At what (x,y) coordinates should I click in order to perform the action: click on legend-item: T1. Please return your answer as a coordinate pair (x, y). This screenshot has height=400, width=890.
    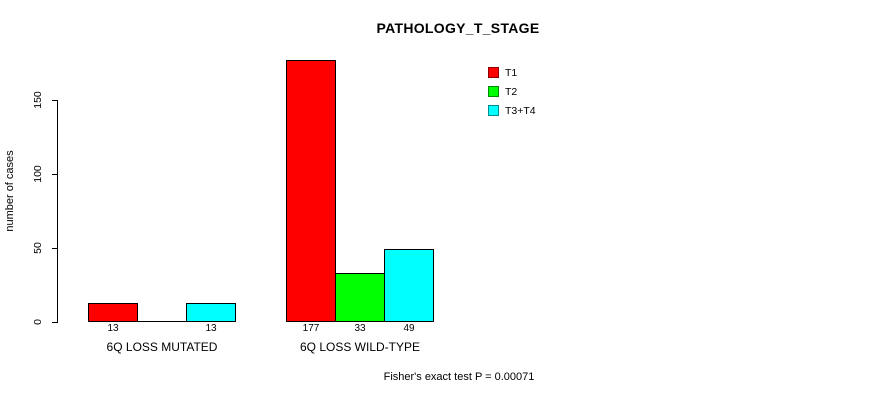
    Looking at the image, I should click on (512, 72).